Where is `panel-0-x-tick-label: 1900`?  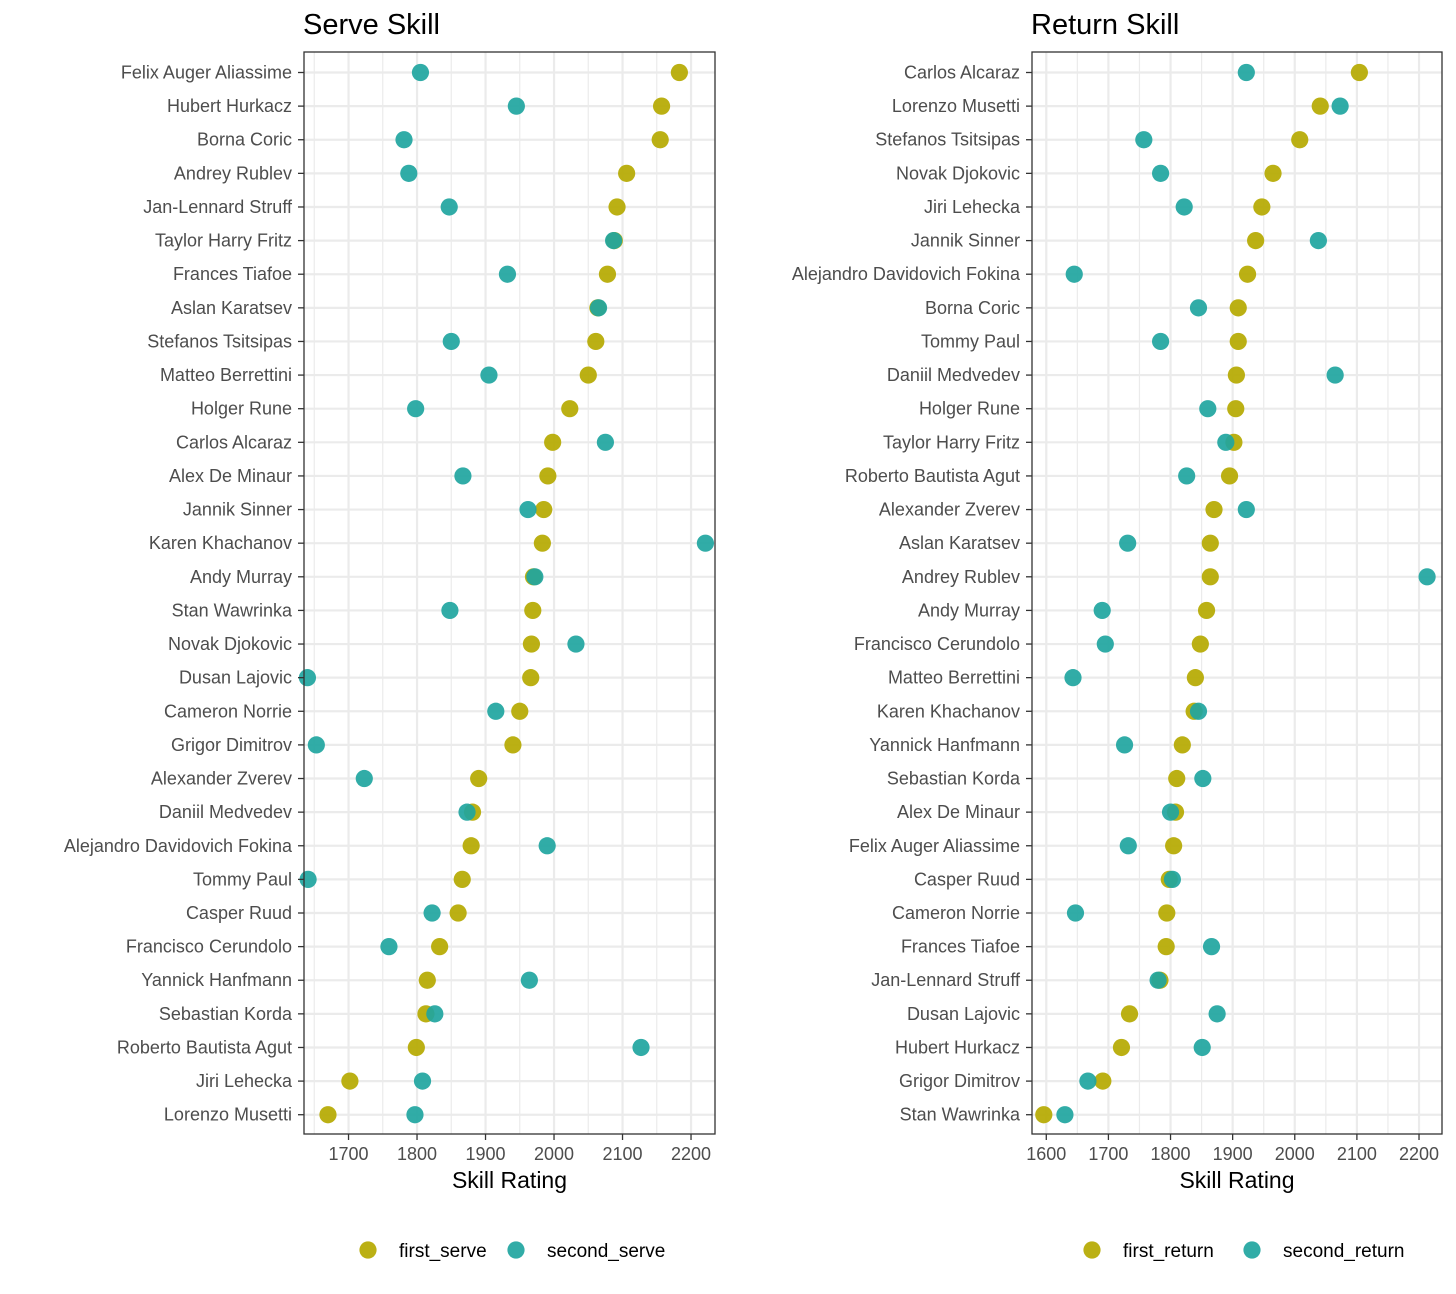
panel-0-x-tick-label: 1900 is located at coordinates (486, 1154).